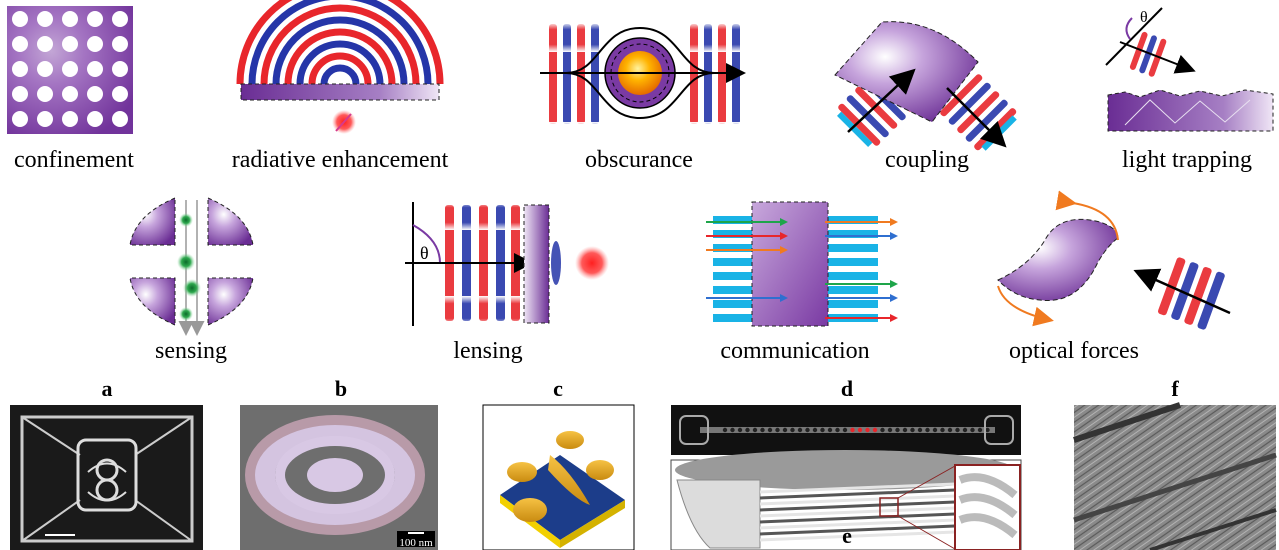 Image resolution: width=1279 pixels, height=550 pixels. What do you see at coordinates (925, 86) in the screenshot?
I see `coupling-icon` at bounding box center [925, 86].